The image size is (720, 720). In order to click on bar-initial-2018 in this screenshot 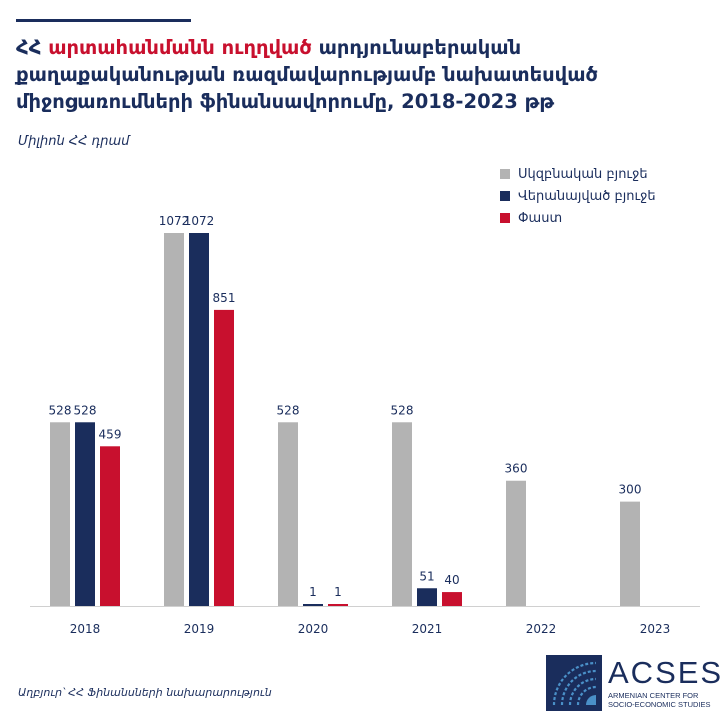, I will do `click(60, 514)`.